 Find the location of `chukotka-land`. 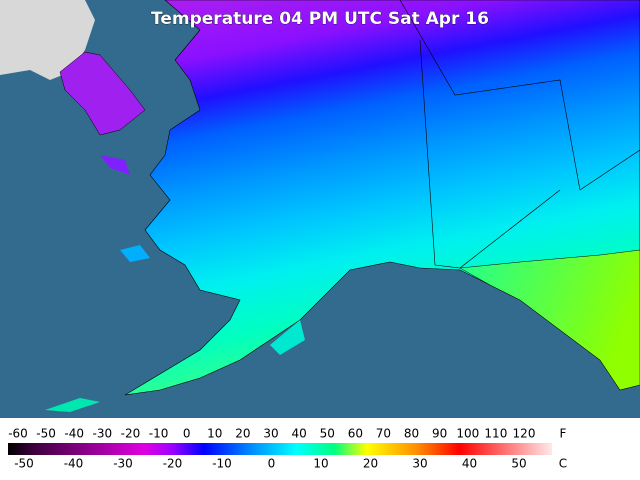

chukotka-land is located at coordinates (102, 93).